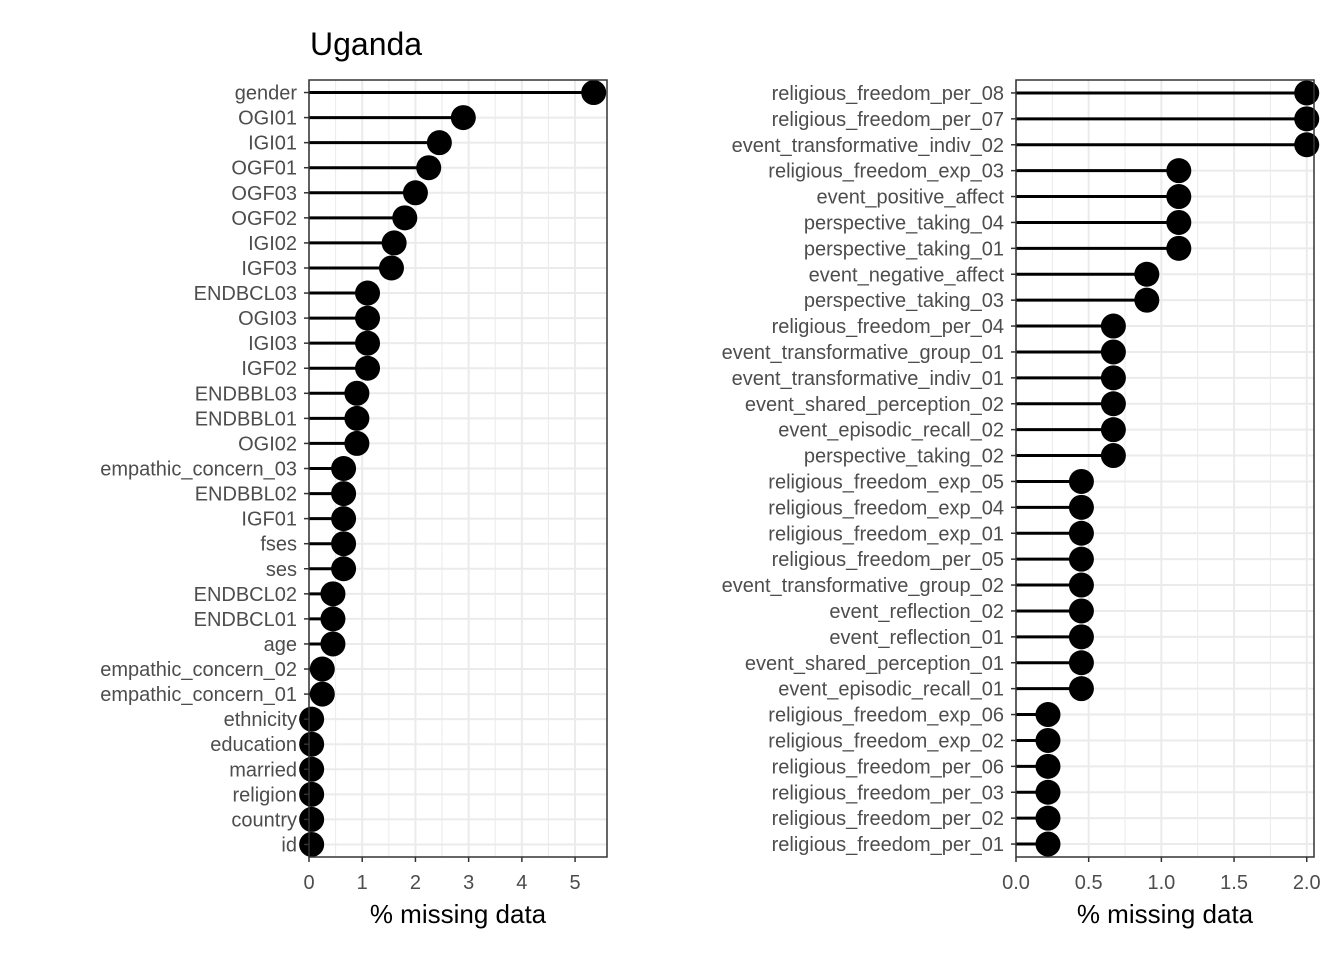 Image resolution: width=1344 pixels, height=960 pixels. I want to click on y-tick-label: perspective_taking_02, so click(904, 457).